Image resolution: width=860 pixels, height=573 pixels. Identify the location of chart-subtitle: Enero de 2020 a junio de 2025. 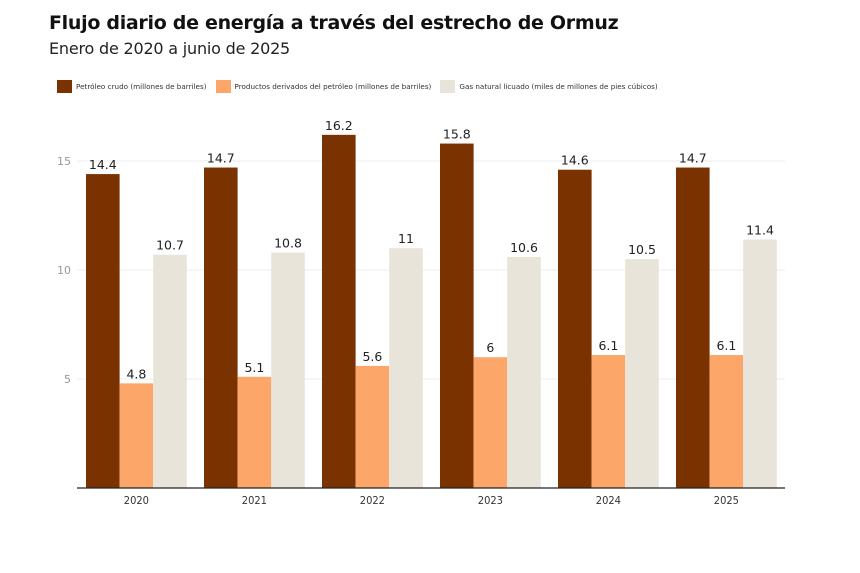
(170, 48).